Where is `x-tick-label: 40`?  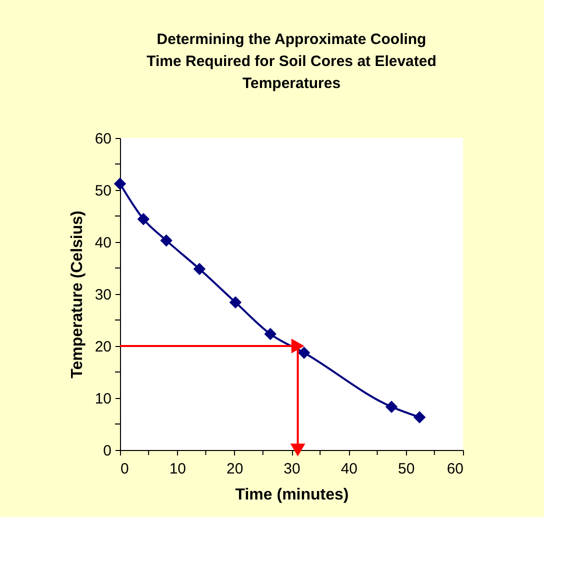 x-tick-label: 40 is located at coordinates (349, 469).